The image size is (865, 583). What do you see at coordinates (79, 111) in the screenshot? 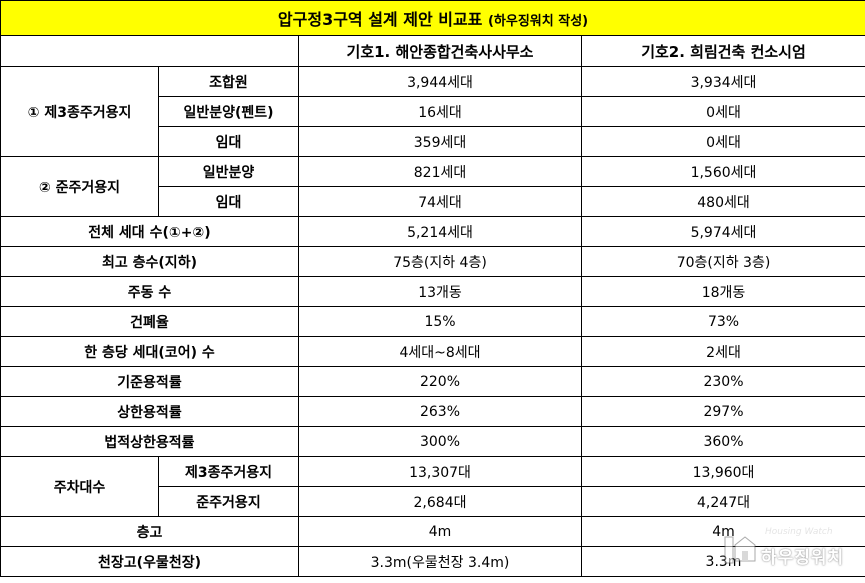
I see `group-label-zone3: ① 제3종주거용지` at bounding box center [79, 111].